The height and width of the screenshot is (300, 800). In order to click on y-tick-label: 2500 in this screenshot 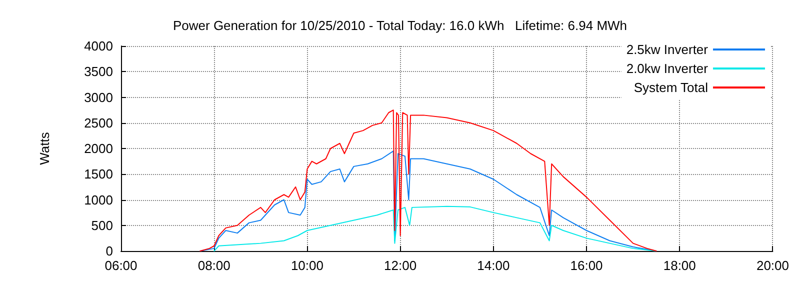, I will do `click(98, 122)`.